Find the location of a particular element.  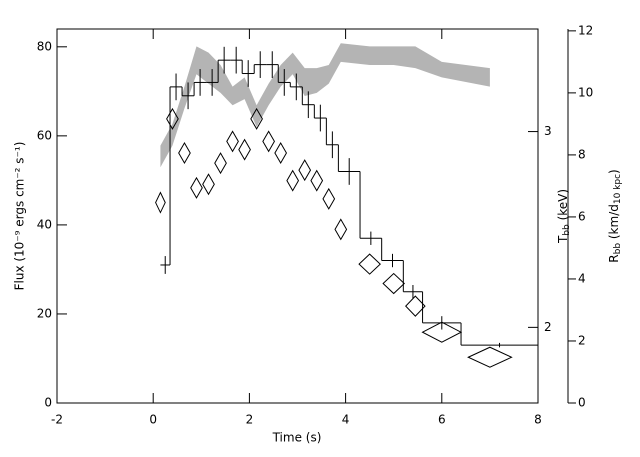

y3-tick-label: 2 is located at coordinates (582, 340).